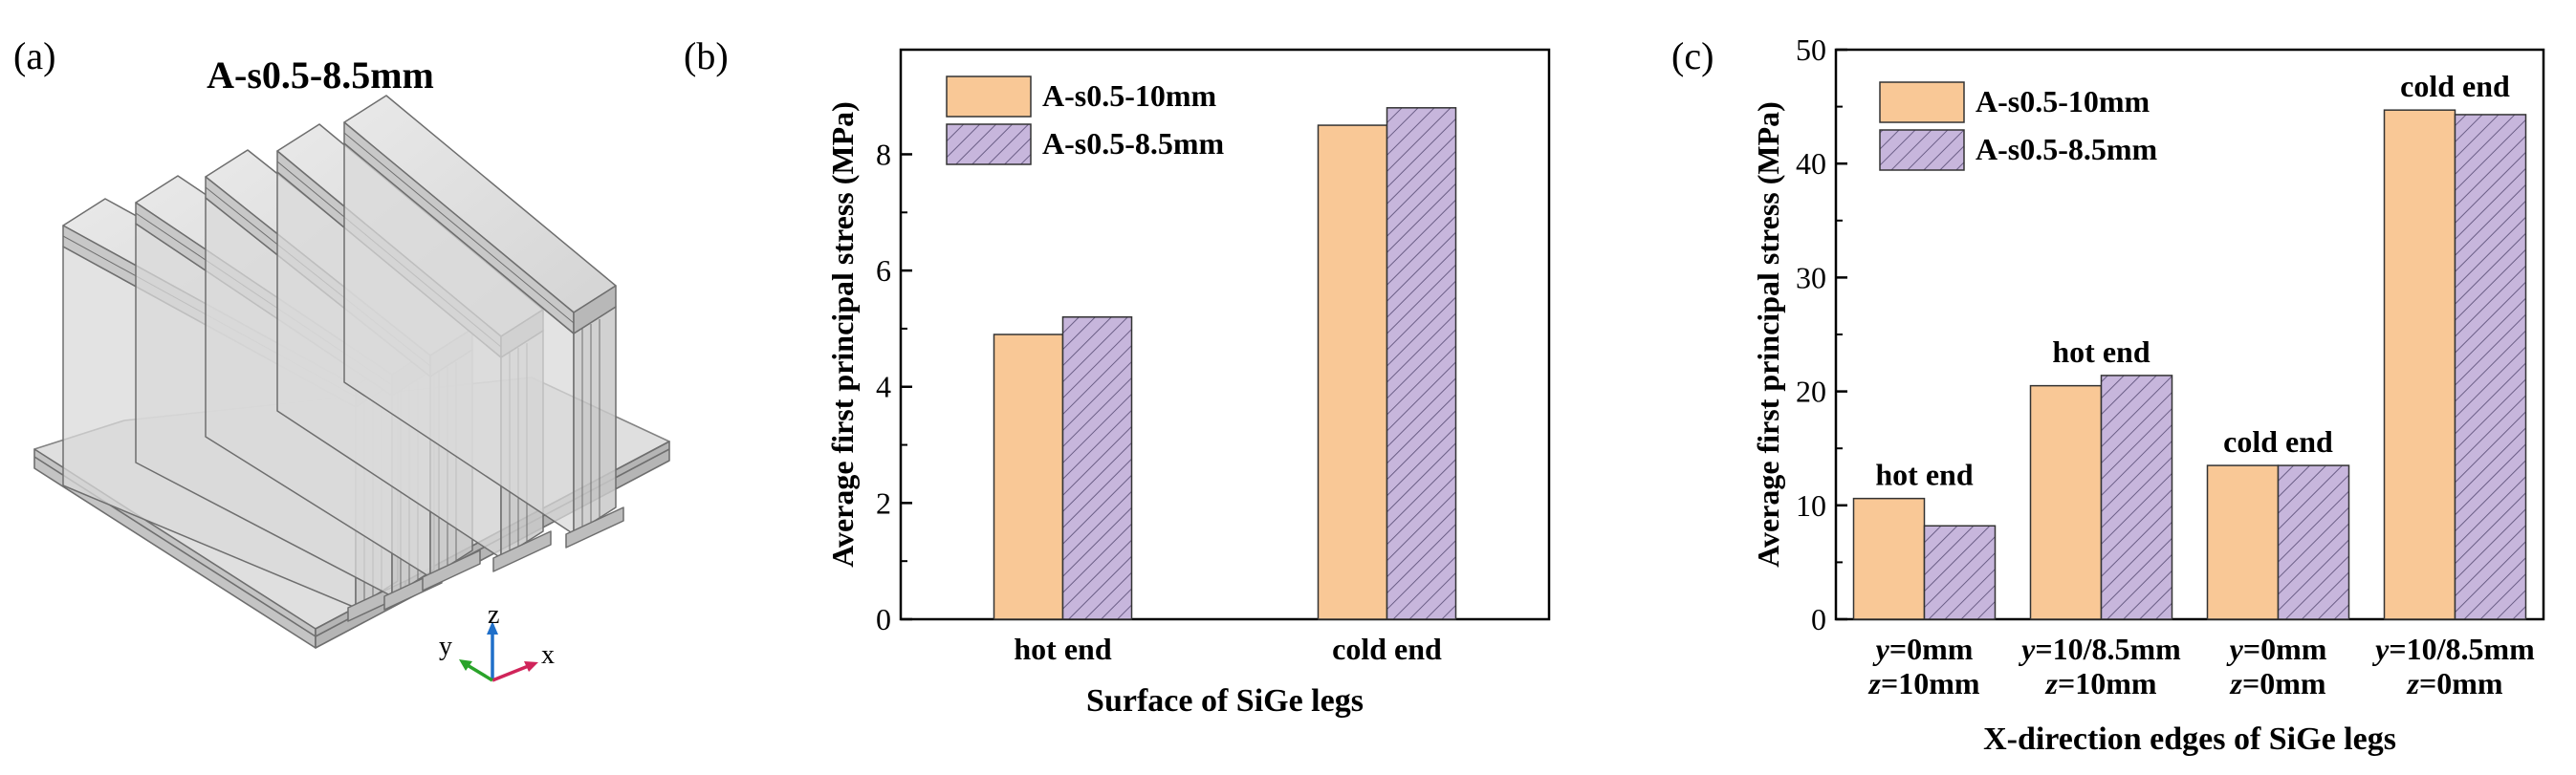 The height and width of the screenshot is (775, 2576). I want to click on y-tick-label: 30, so click(1811, 277).